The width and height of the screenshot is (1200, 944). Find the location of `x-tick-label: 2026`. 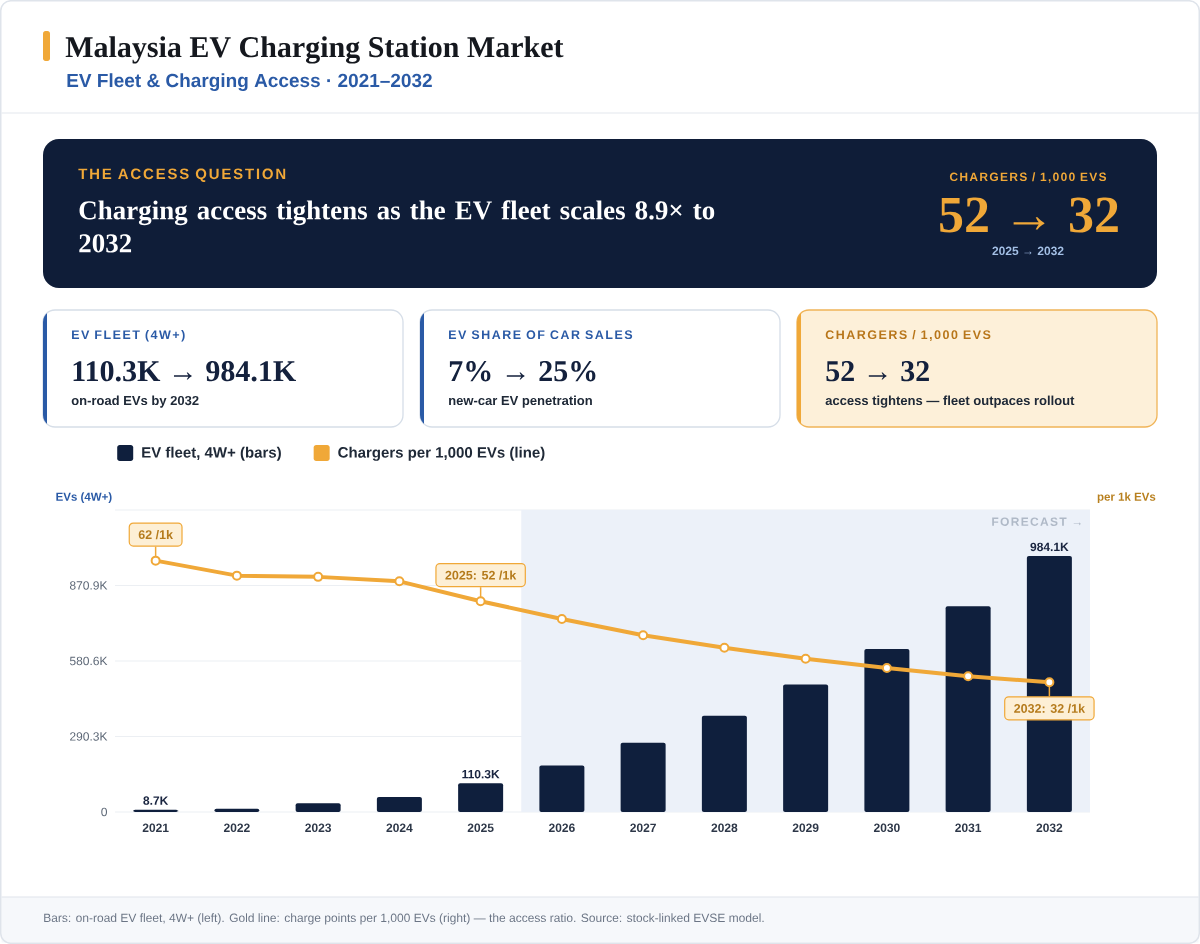

x-tick-label: 2026 is located at coordinates (561, 828).